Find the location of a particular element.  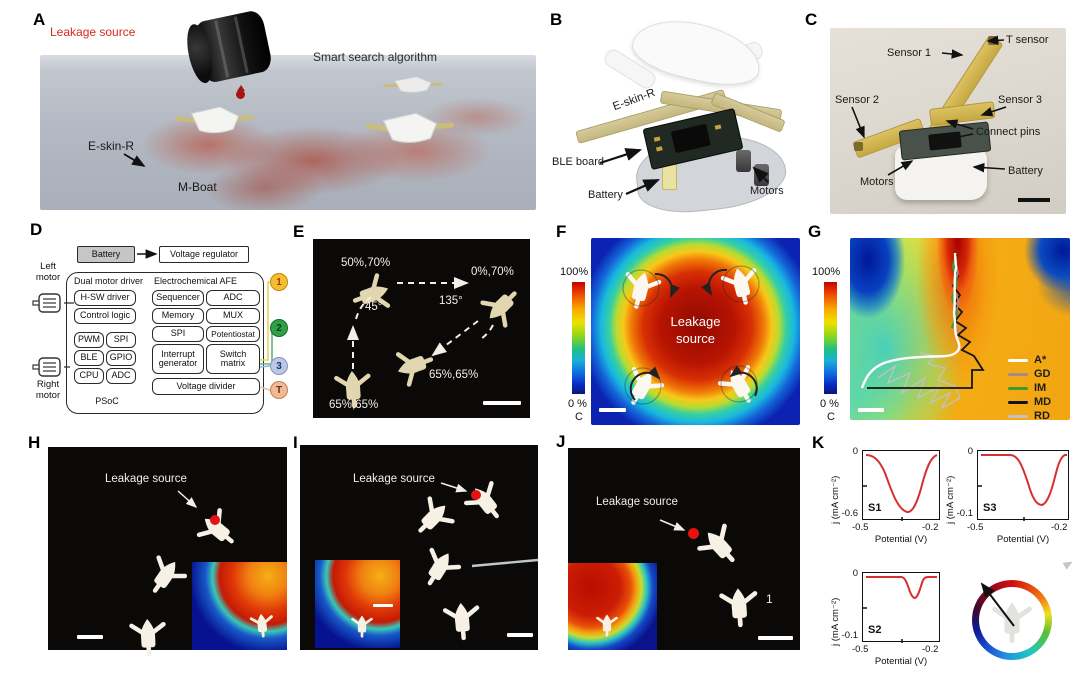

inset-scale-bar is located at coordinates (383, 605).